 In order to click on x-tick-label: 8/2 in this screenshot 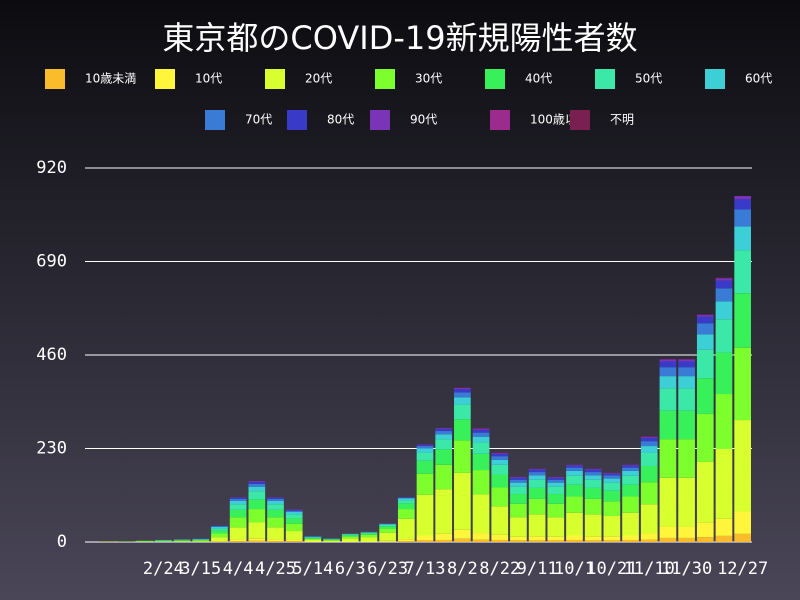, I will do `click(462, 569)`.